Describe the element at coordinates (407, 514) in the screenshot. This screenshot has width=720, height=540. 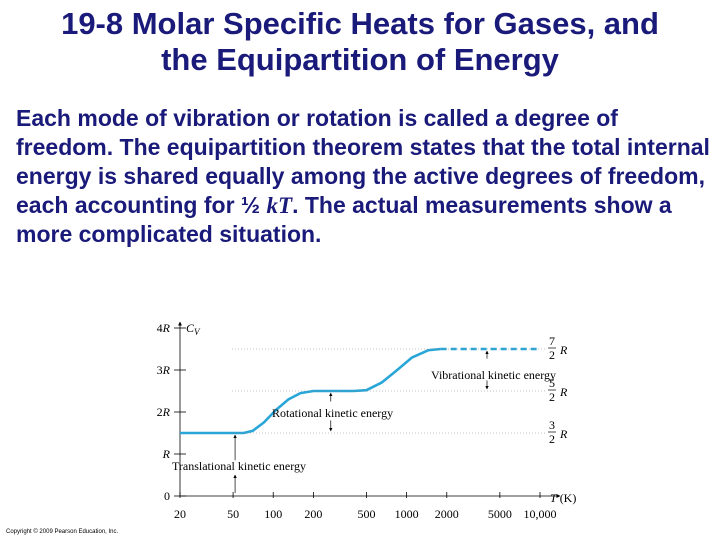
I see `x-tick-label-5: 1000` at that location.